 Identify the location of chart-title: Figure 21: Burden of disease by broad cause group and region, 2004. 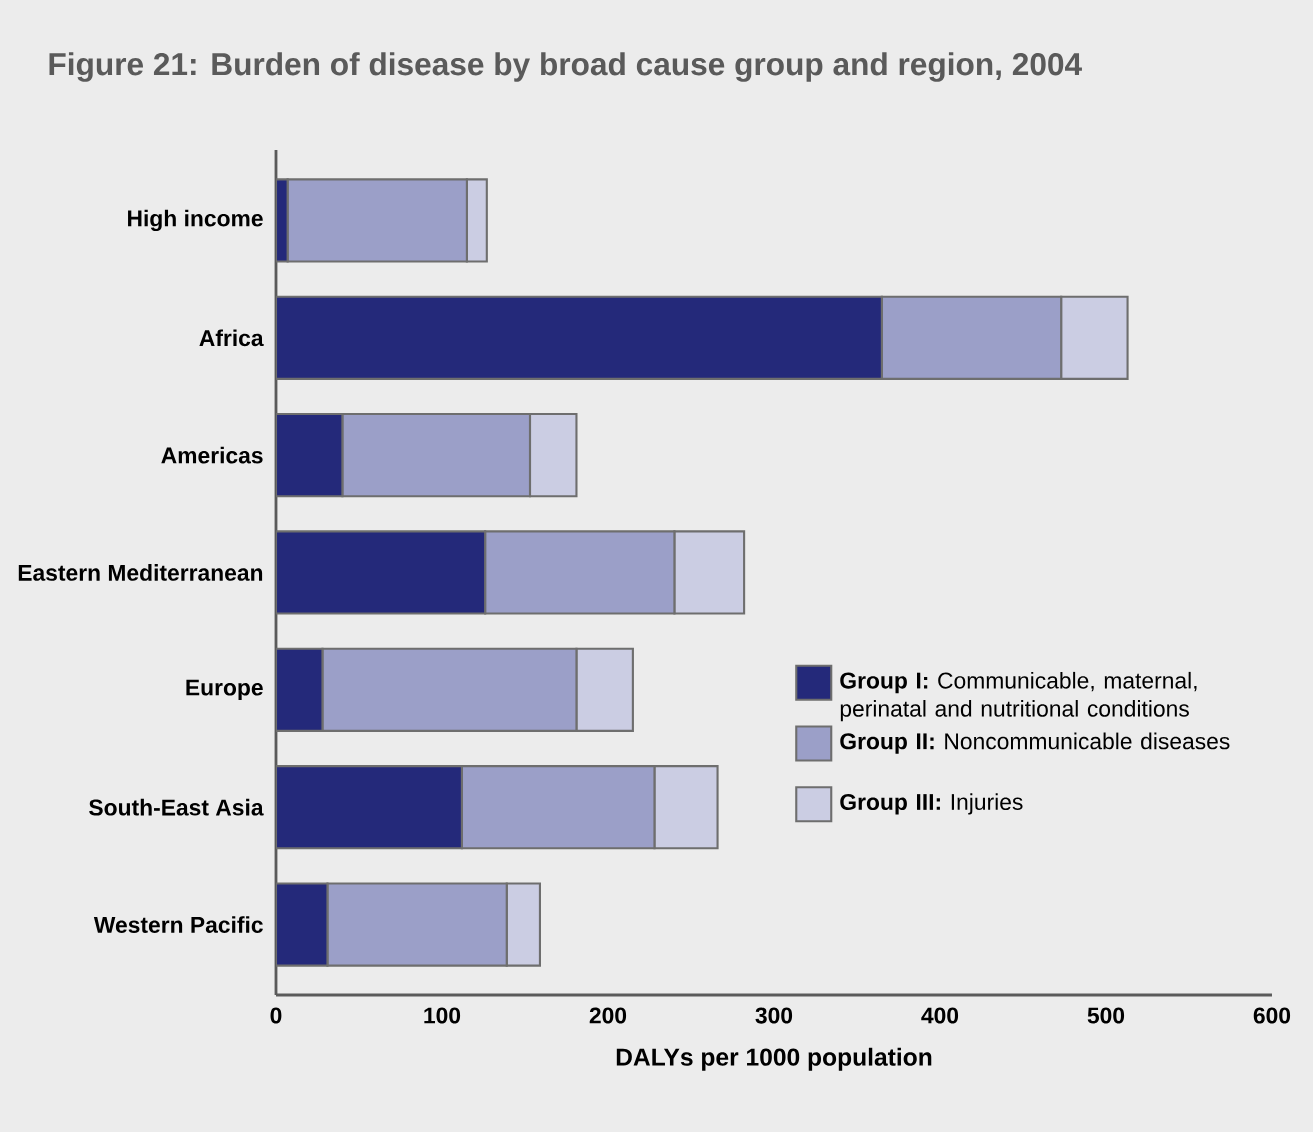
(565, 67).